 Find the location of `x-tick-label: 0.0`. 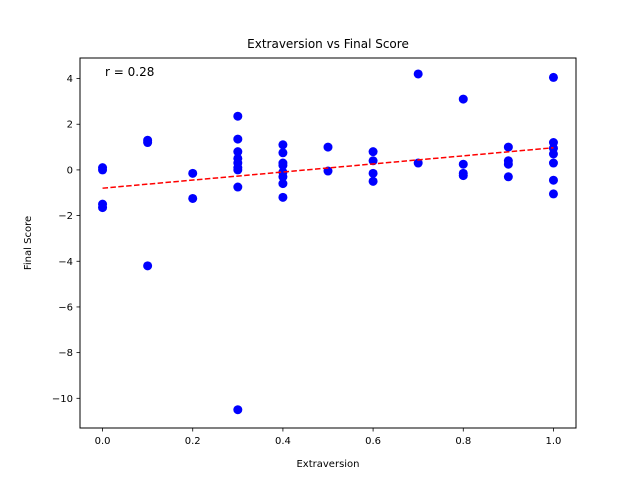

x-tick-label: 0.0 is located at coordinates (103, 441).